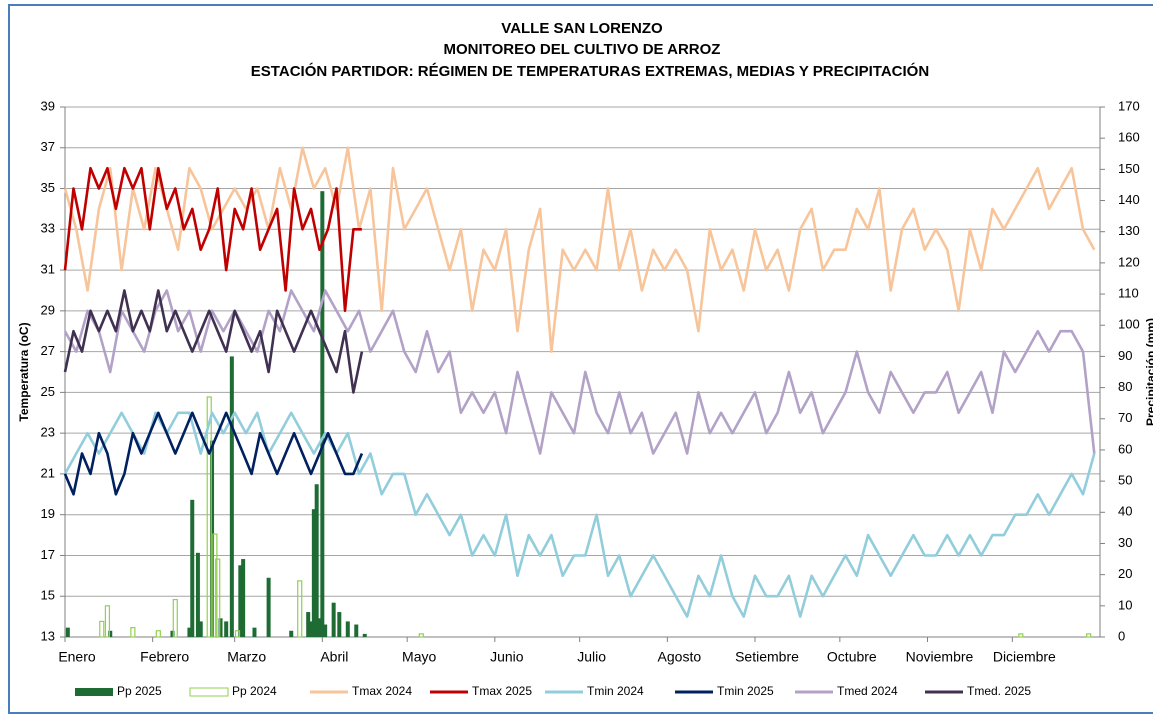 The width and height of the screenshot is (1153, 717). Describe the element at coordinates (1129, 324) in the screenshot. I see `y2-tick-label: 100` at that location.